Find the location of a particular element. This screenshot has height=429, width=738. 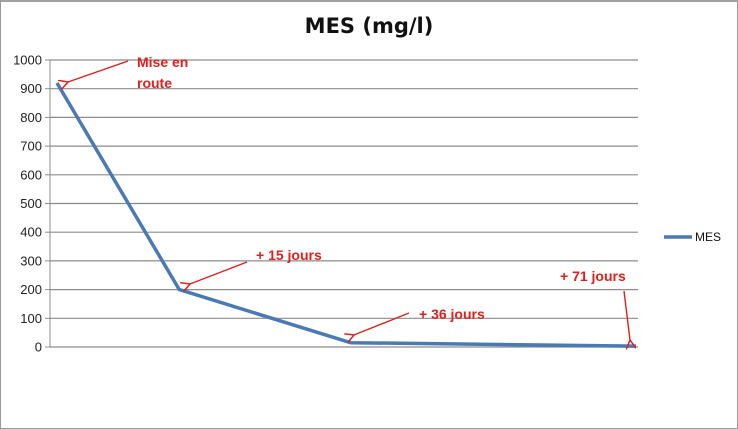

y-tick-label: 500 is located at coordinates (31, 203).